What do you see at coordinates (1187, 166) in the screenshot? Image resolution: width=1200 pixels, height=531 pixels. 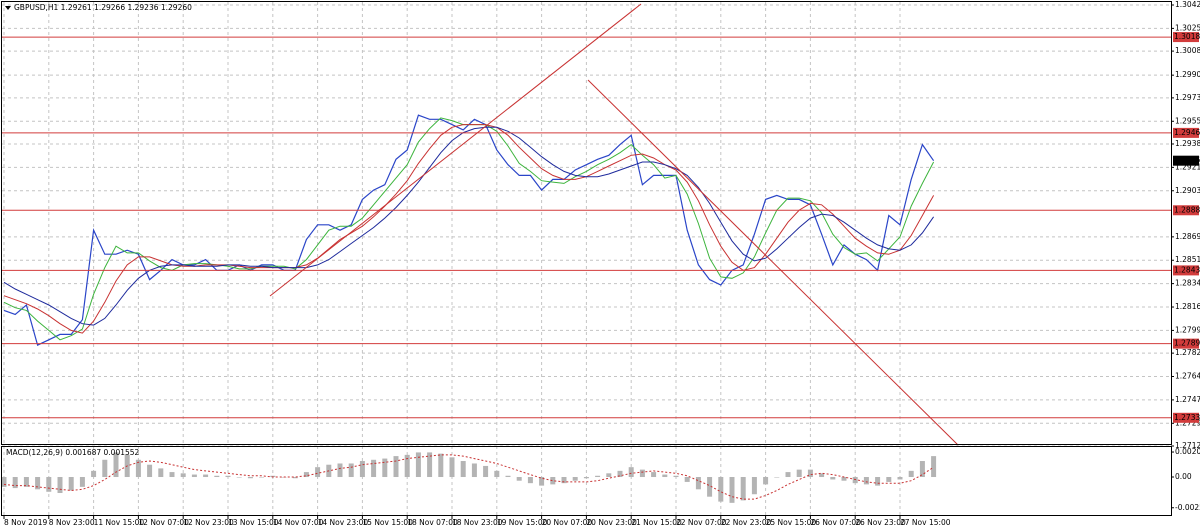 I see `y-tick-label: 1.29210` at bounding box center [1187, 166].